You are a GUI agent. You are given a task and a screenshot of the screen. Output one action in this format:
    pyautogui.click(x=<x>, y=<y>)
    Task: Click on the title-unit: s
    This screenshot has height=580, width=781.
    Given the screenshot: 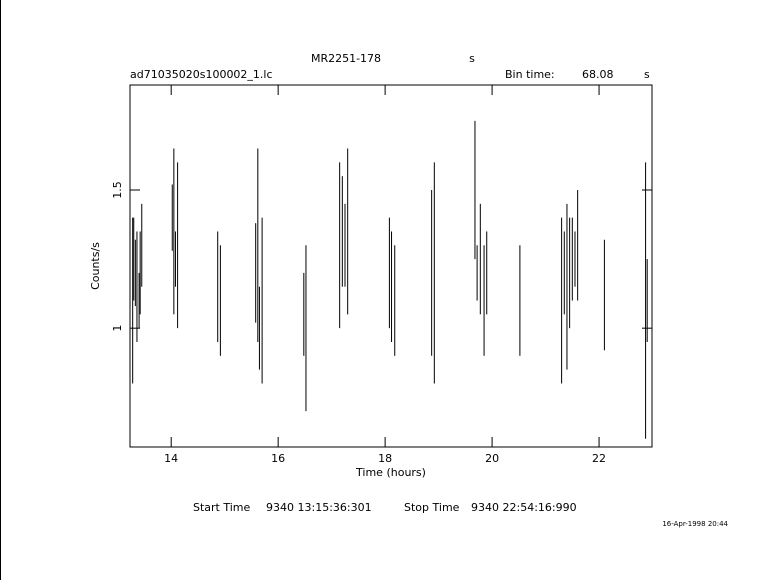 What is the action you would take?
    pyautogui.click(x=472, y=58)
    